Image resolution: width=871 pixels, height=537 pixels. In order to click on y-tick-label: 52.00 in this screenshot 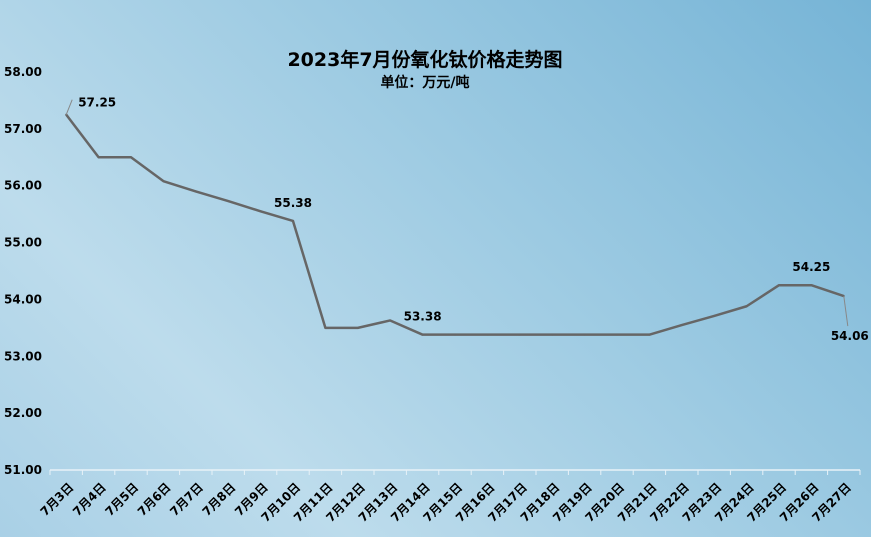, I will do `click(23, 413)`.